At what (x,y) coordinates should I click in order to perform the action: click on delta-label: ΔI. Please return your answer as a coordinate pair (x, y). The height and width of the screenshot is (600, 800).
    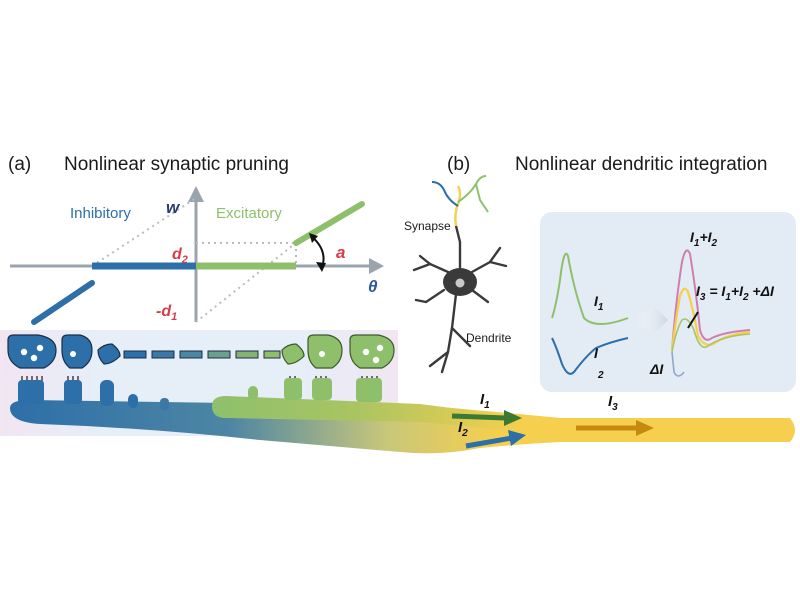
    Looking at the image, I should click on (656, 369).